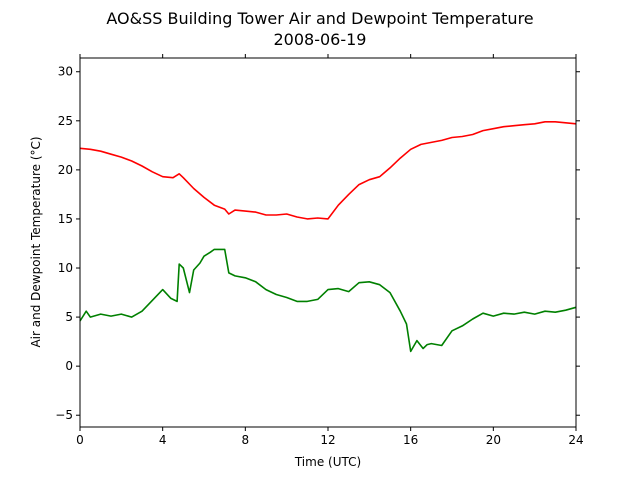  What do you see at coordinates (65, 72) in the screenshot?
I see `y-tick-label: 30` at bounding box center [65, 72].